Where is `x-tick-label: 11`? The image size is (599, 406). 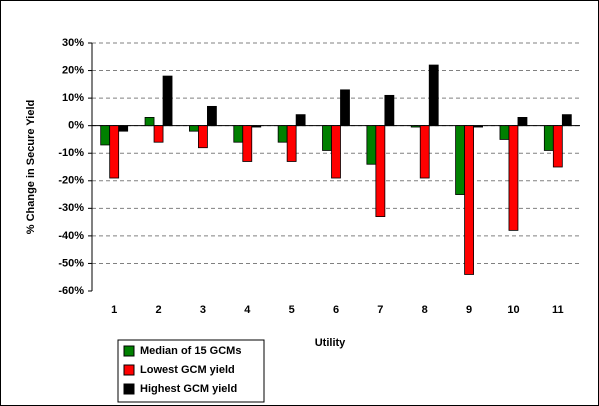 x-tick-label: 11 is located at coordinates (558, 310).